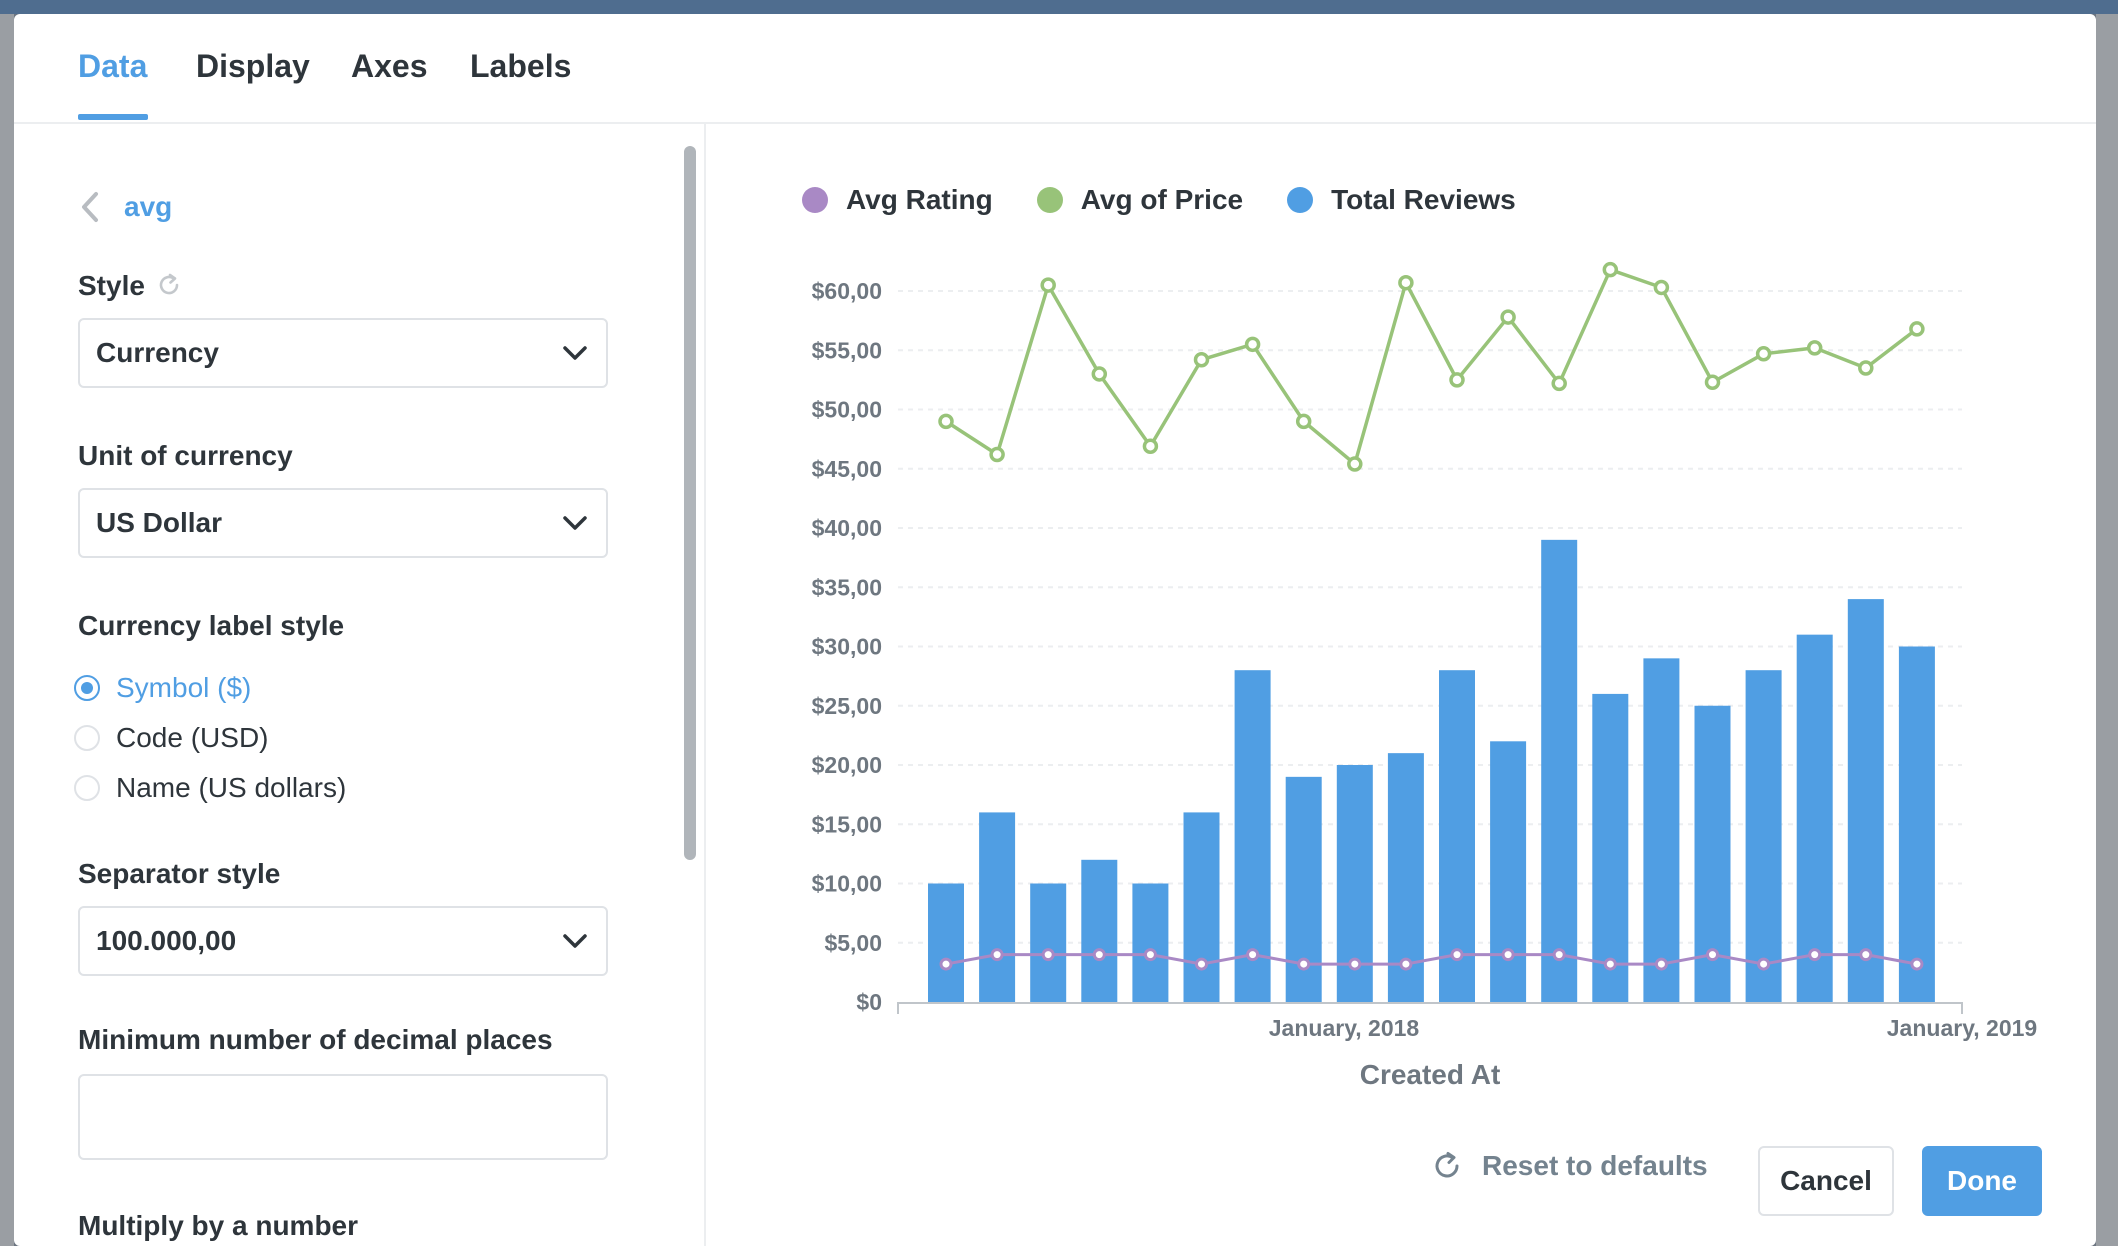 This screenshot has width=2118, height=1246. I want to click on settings-tabs: Data Display Axes Labels, so click(1055, 69).